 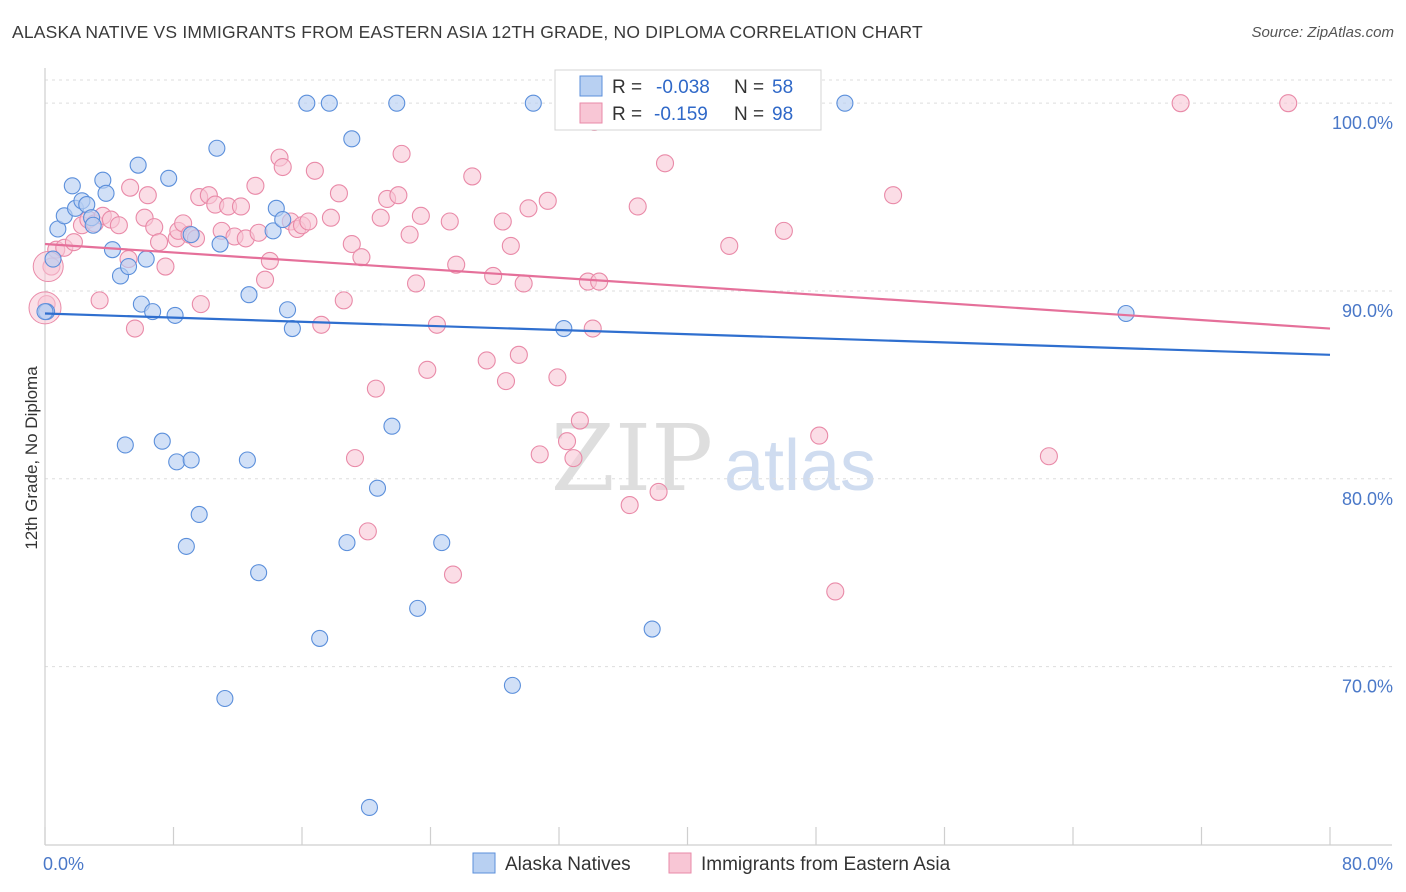 What do you see at coordinates (1367, 864) in the screenshot?
I see `x-tick-label: 80.0%` at bounding box center [1367, 864].